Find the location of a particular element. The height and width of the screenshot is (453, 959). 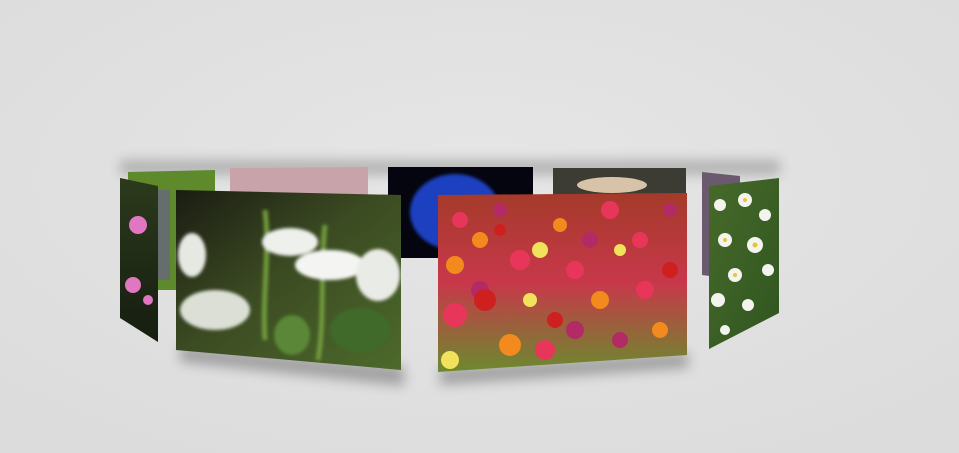

back-panel is located at coordinates (299, 183).